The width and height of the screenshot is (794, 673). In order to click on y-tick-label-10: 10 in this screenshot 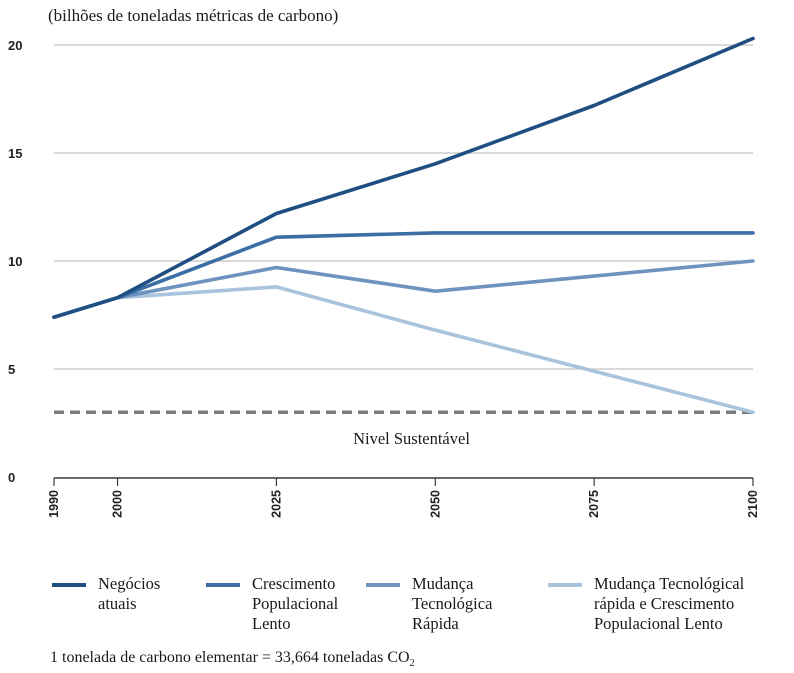, I will do `click(15, 261)`.